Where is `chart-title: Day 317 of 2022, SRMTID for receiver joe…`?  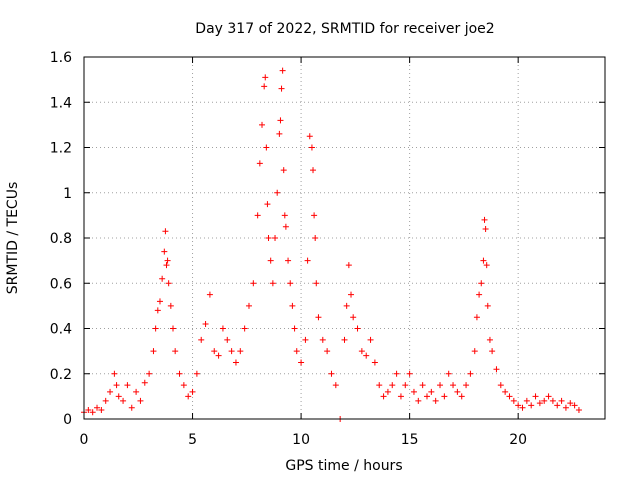
chart-title: Day 317 of 2022, SRMTID for receiver joe… is located at coordinates (344, 29).